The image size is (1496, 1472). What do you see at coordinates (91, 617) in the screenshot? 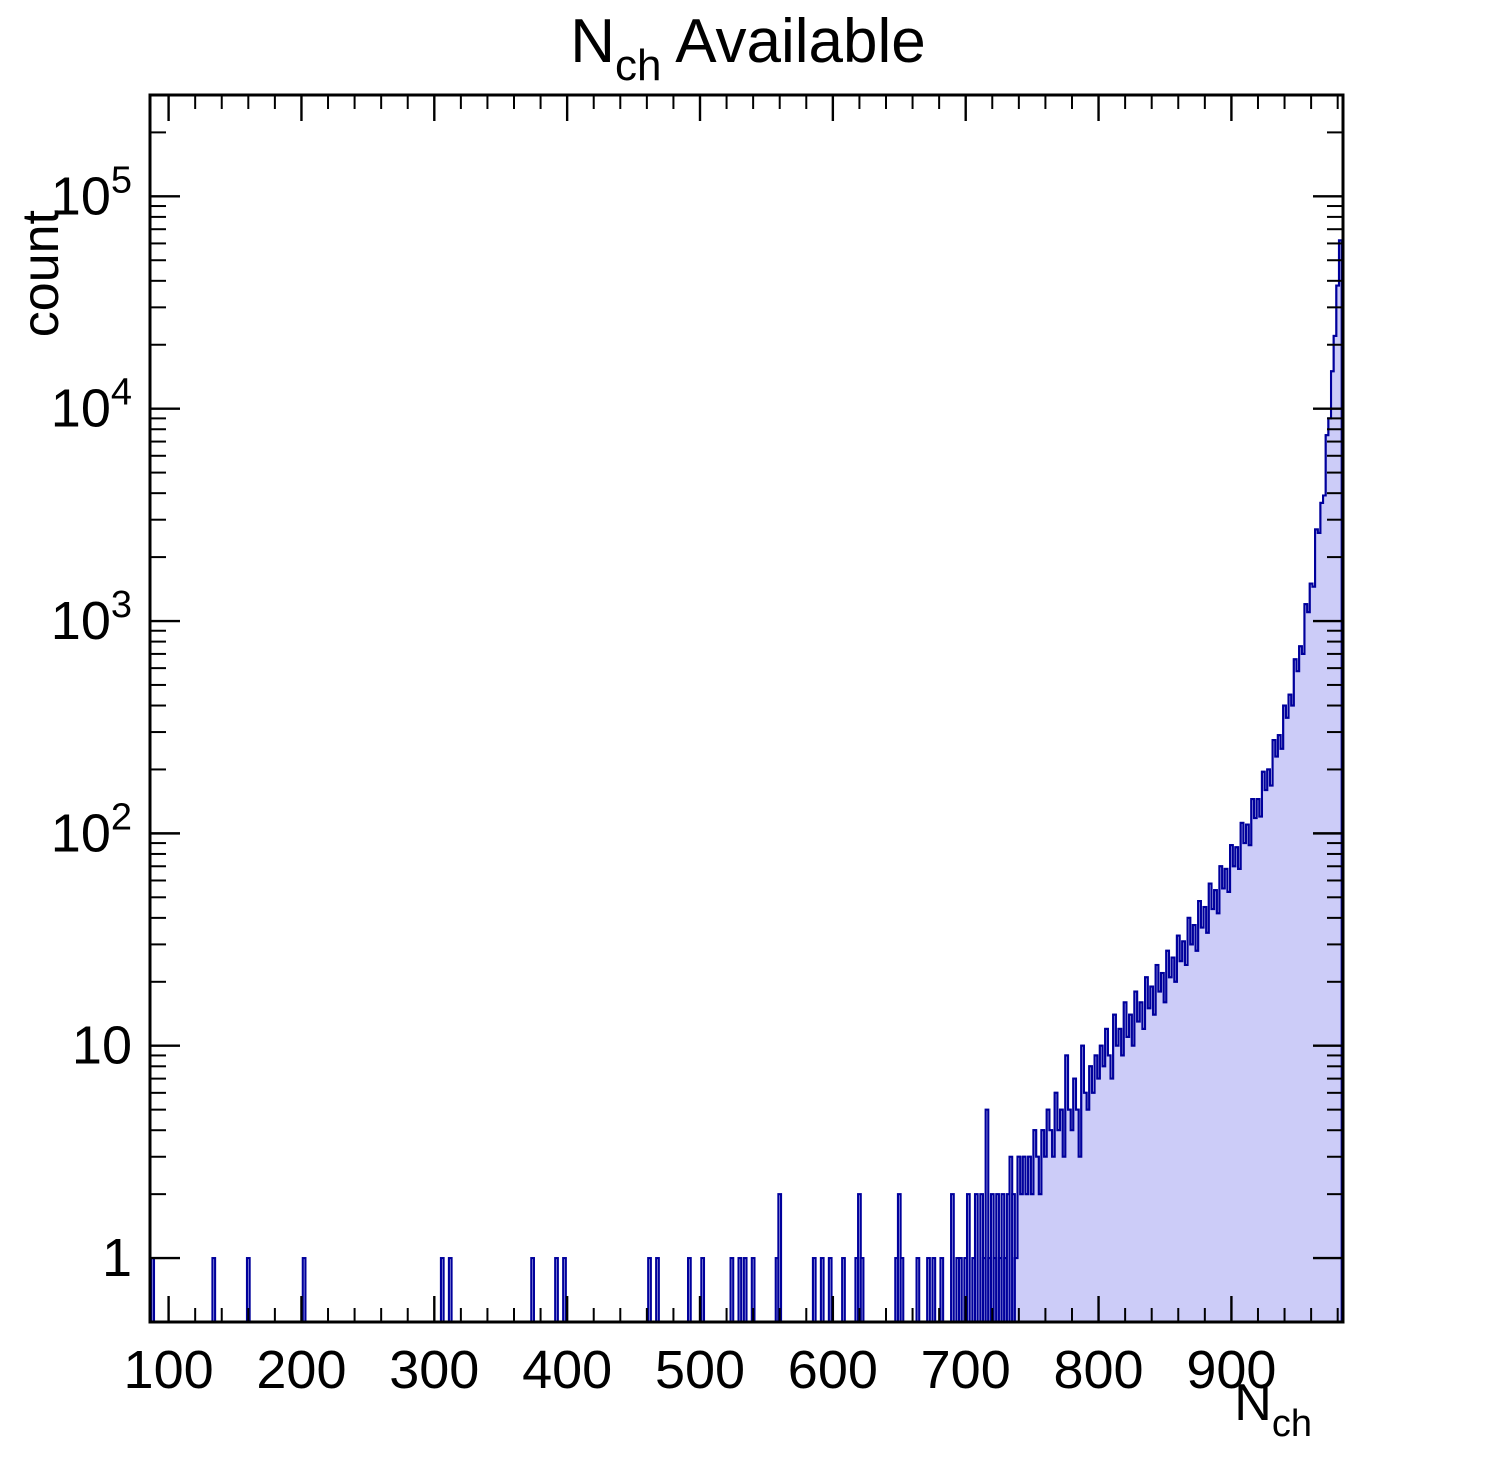
I see `y-tick-label: 10³` at bounding box center [91, 617].